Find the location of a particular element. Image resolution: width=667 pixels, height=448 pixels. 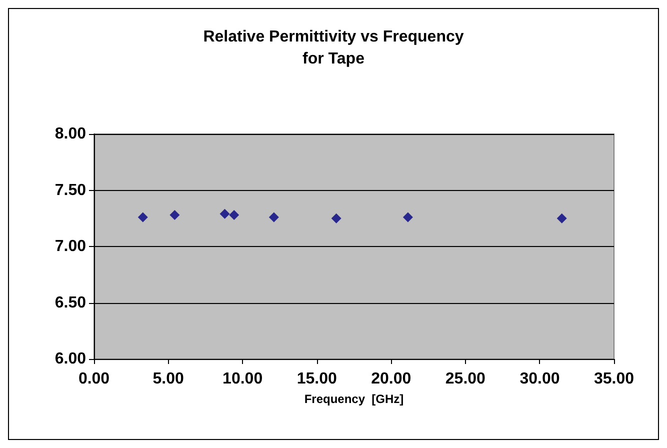

y-tick-label: 7.00 is located at coordinates (70, 246).